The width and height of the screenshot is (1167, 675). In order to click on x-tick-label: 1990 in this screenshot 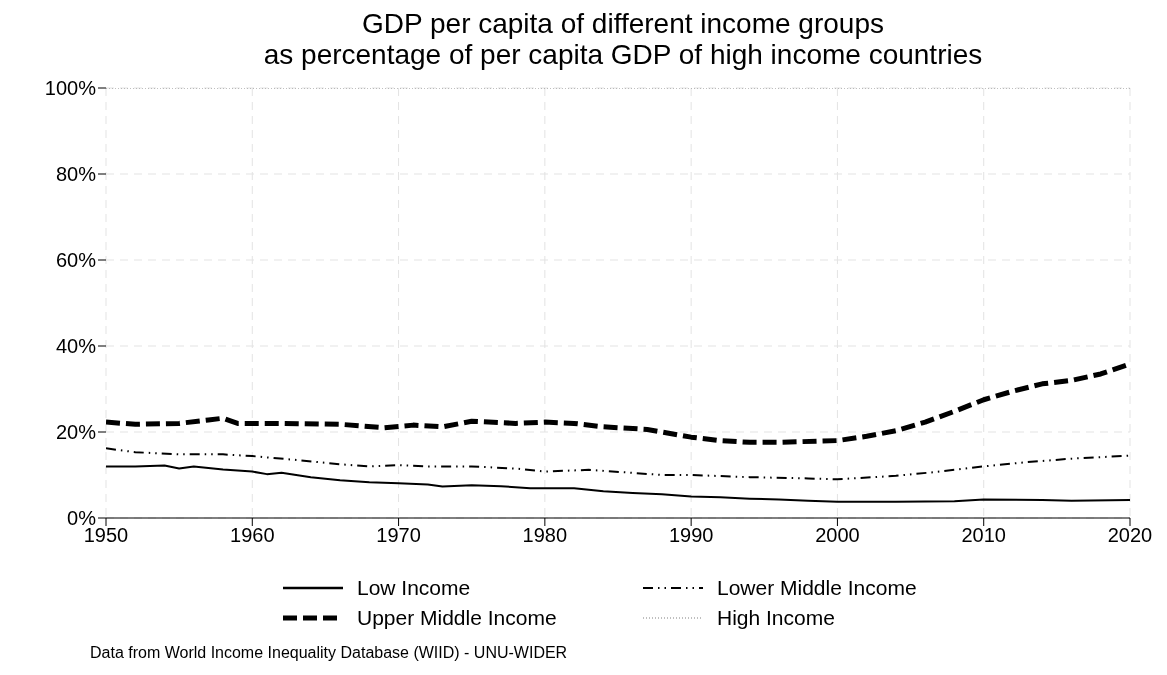, I will do `click(691, 535)`.